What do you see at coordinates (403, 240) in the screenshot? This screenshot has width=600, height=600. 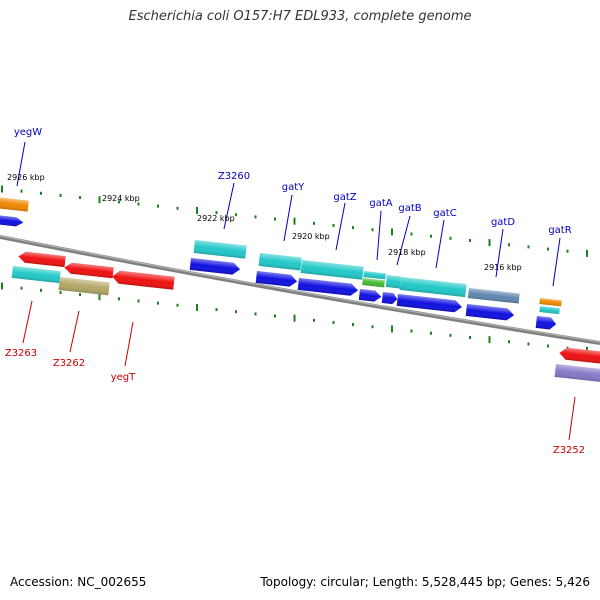 I see `gatB-leader` at bounding box center [403, 240].